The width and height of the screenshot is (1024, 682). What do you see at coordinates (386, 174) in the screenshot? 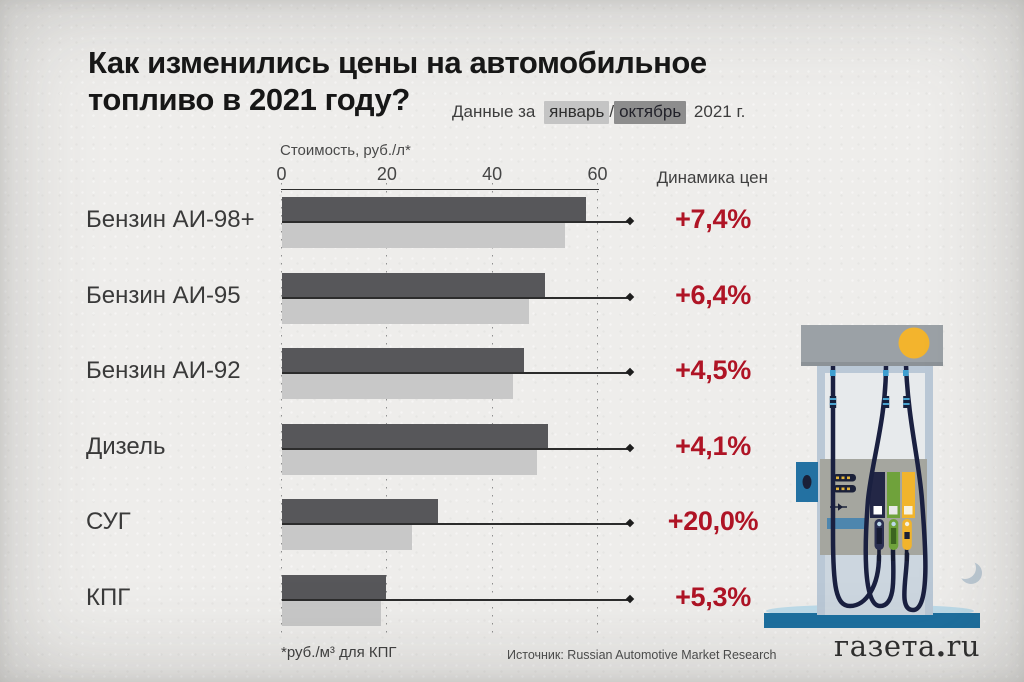
I see `axis-tick: 20` at bounding box center [386, 174].